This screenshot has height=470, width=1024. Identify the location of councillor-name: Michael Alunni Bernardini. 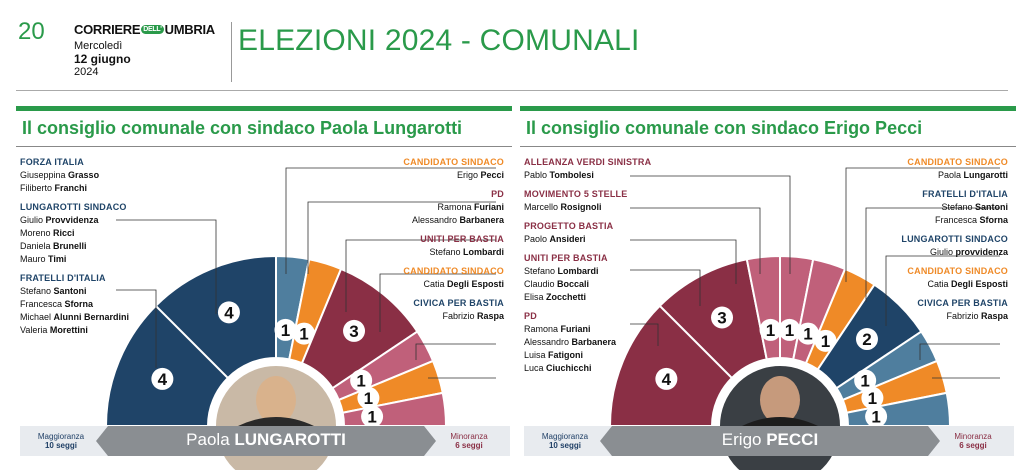
(75, 317).